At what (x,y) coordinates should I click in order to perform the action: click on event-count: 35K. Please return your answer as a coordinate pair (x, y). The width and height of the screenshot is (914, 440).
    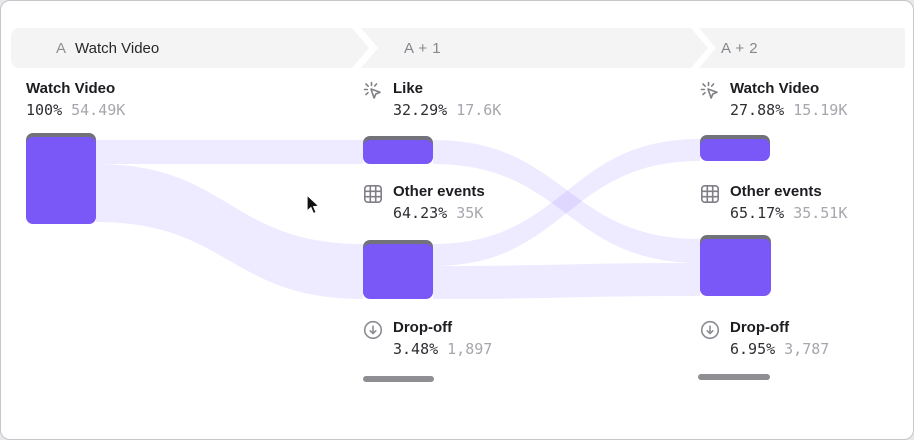
    Looking at the image, I should click on (470, 213).